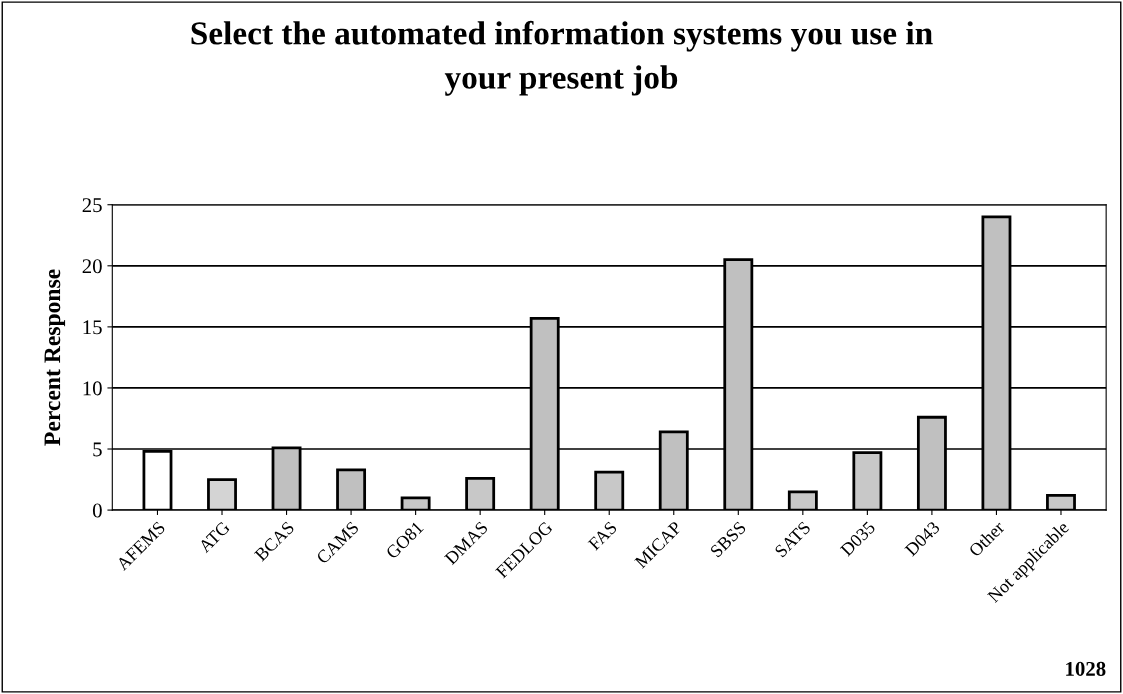 The height and width of the screenshot is (694, 1123). Describe the element at coordinates (92, 388) in the screenshot. I see `y-tick-label: 10` at that location.